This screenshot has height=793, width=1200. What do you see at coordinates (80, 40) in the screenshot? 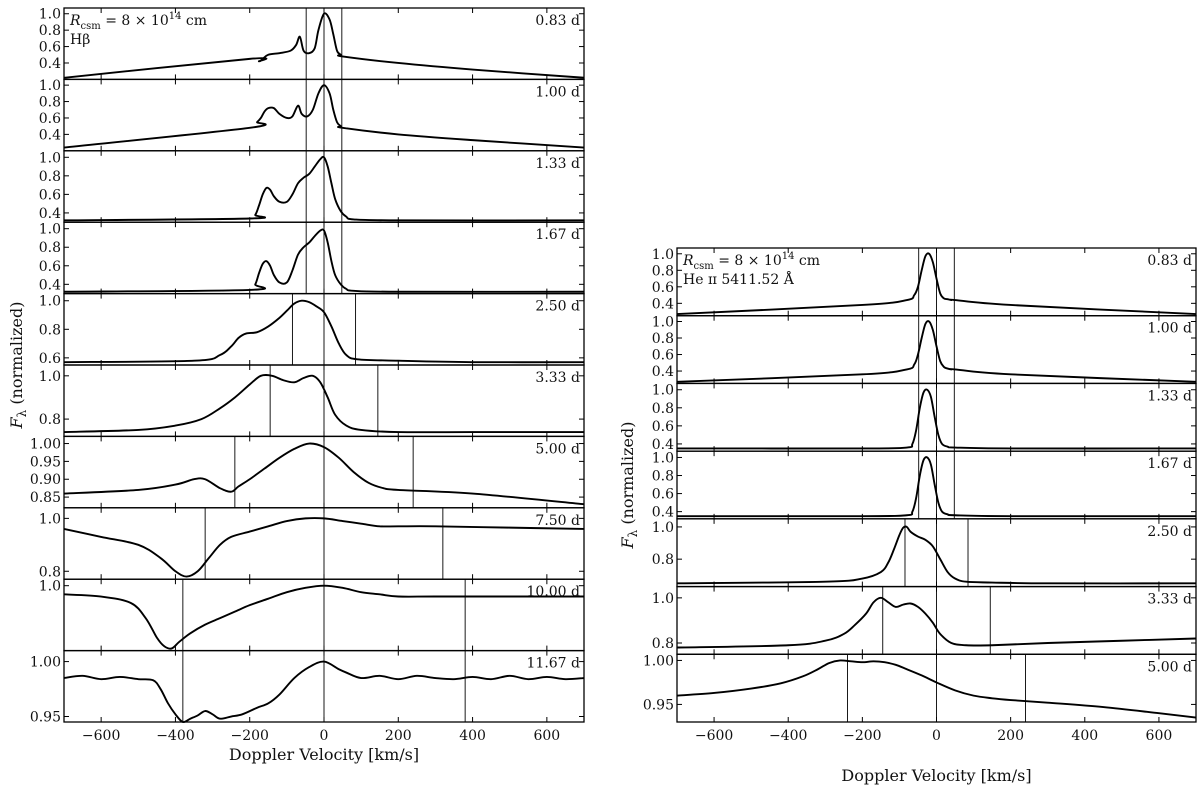
I see `line-annotation: Hβ` at bounding box center [80, 40].